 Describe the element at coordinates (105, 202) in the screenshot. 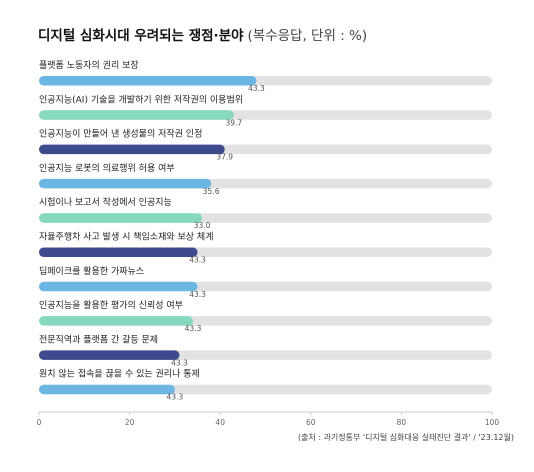

I see `category-label: 시험이나 보고서 작성에서 인공지능` at that location.